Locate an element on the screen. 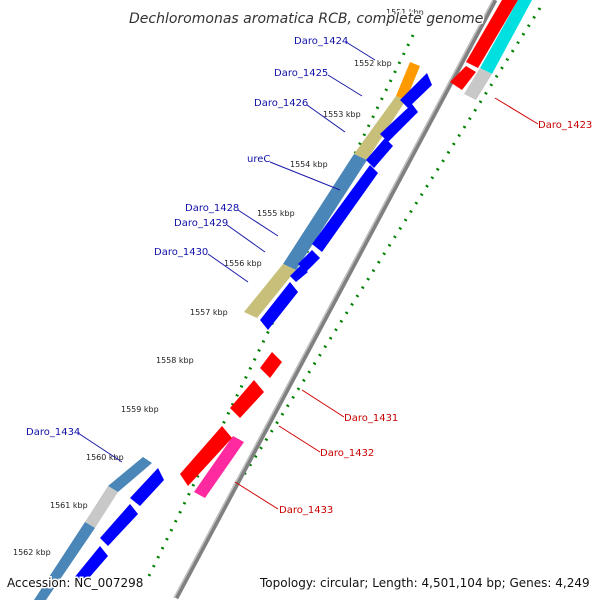 This screenshot has height=600, width=600. cog-segment-steelblue is located at coordinates (325, 212).